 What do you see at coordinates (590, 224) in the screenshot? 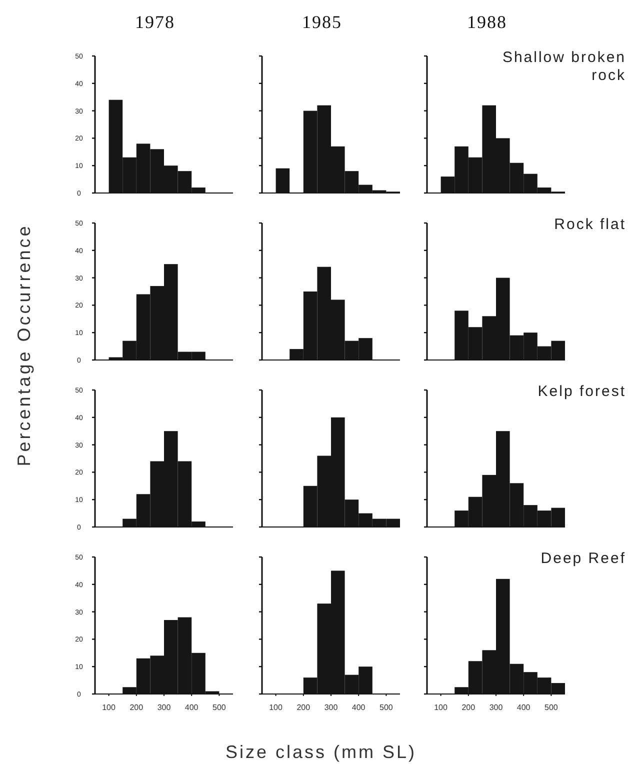
I see `annotation: Rock flat` at bounding box center [590, 224].